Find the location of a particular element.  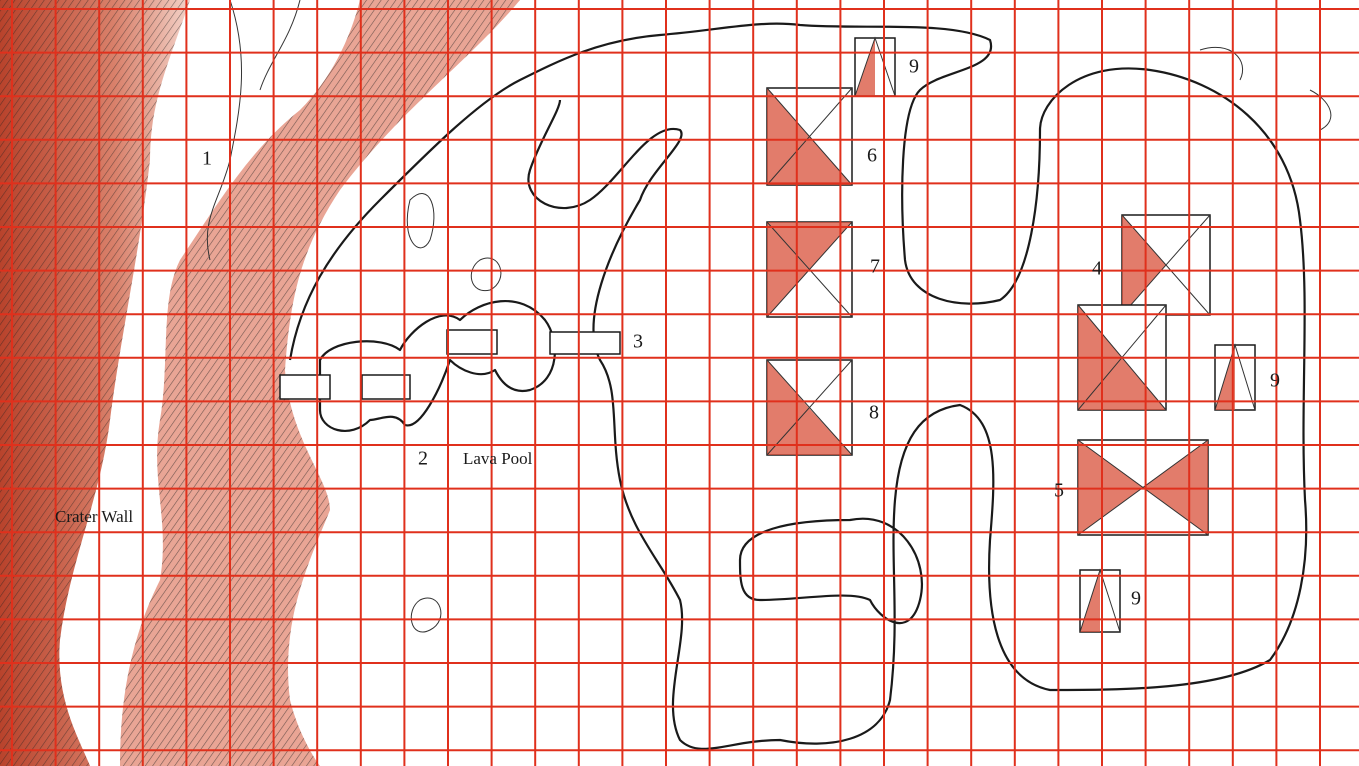

area-label: 2 is located at coordinates (423, 459).